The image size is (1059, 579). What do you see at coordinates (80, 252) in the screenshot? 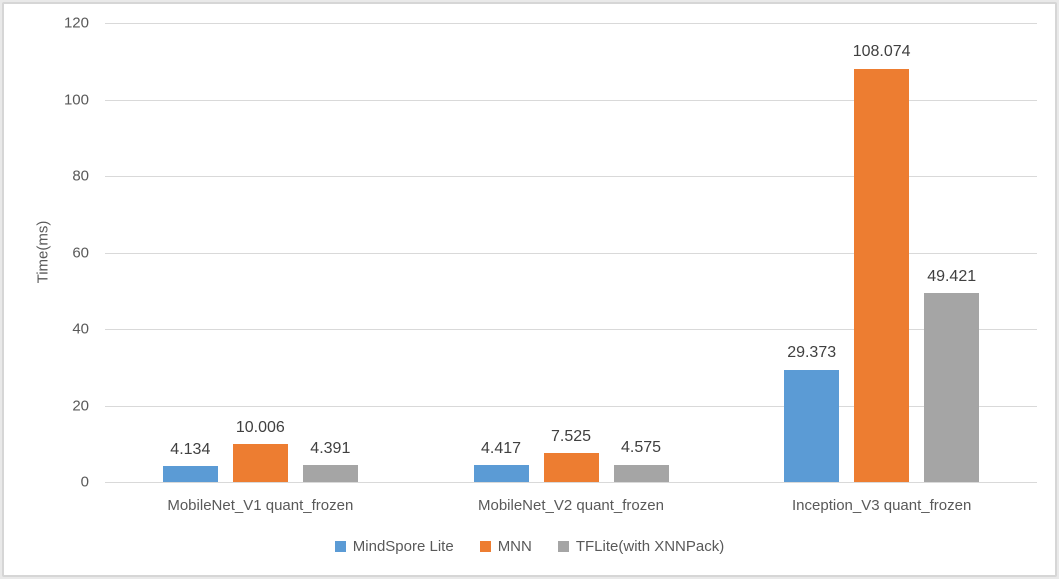
I see `y-tick-label: 60` at bounding box center [80, 252].